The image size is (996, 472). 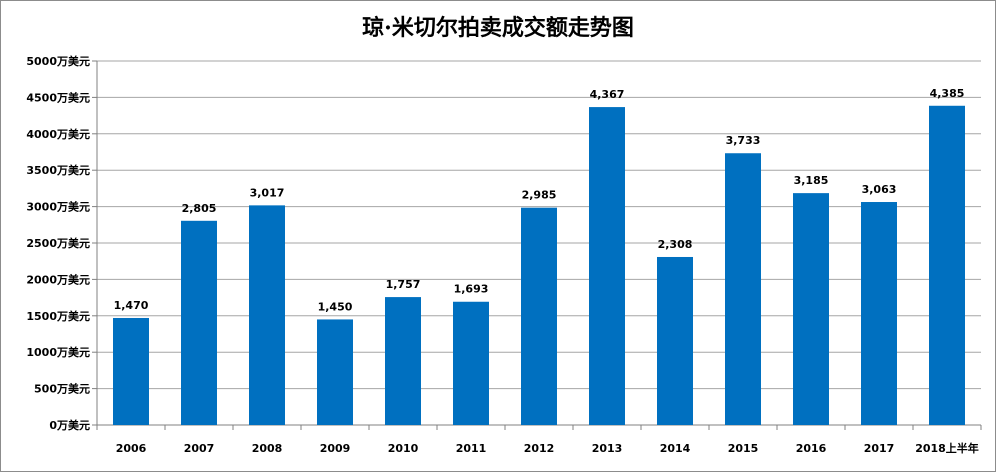 What do you see at coordinates (498, 28) in the screenshot?
I see `chart-title: 琼·米切尔拍卖成交额走势图` at bounding box center [498, 28].